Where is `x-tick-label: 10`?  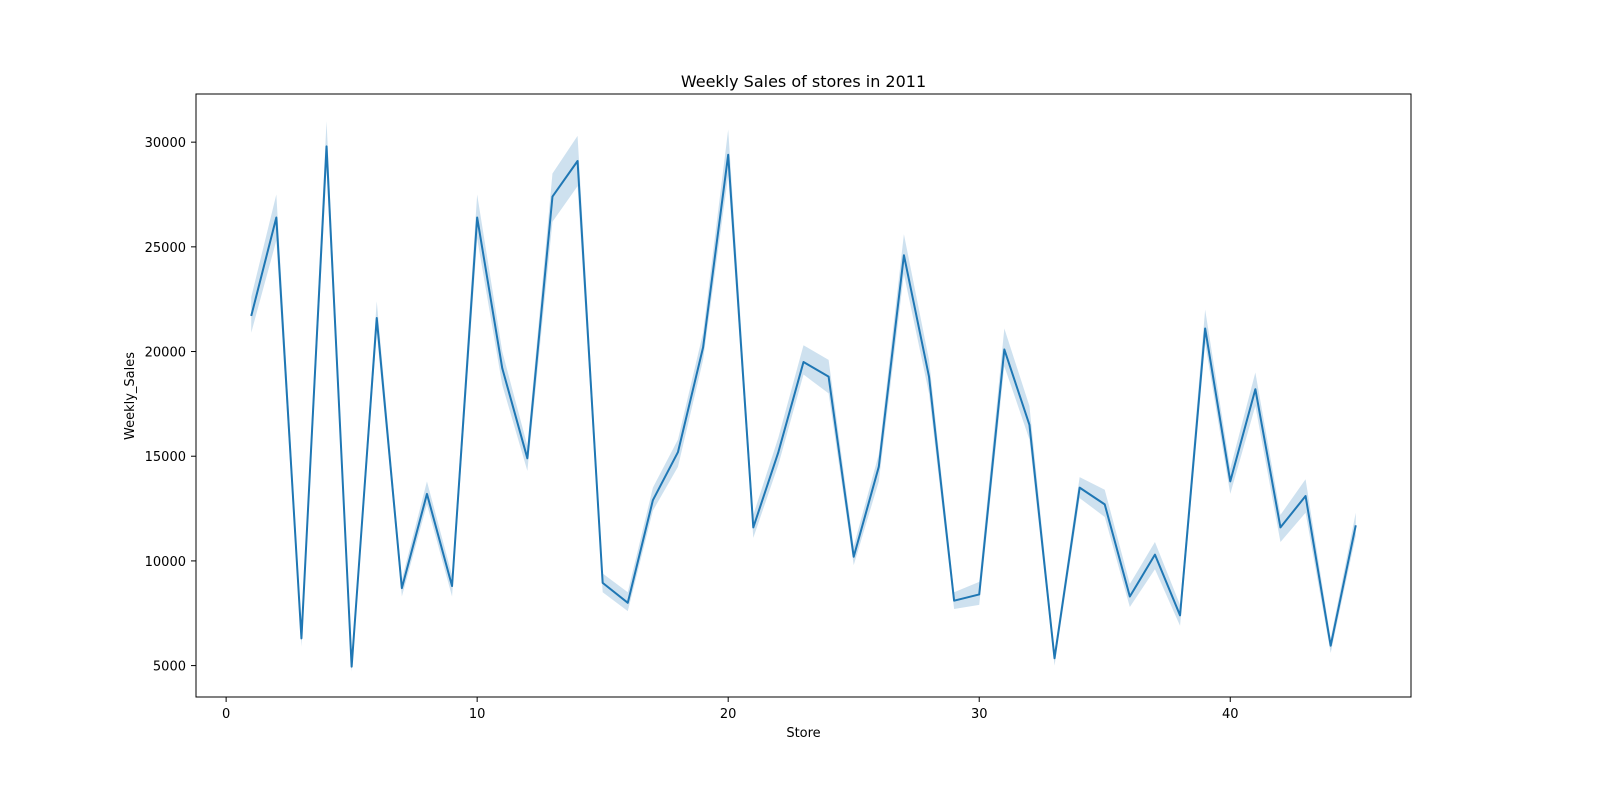
x-tick-label: 10 is located at coordinates (477, 714).